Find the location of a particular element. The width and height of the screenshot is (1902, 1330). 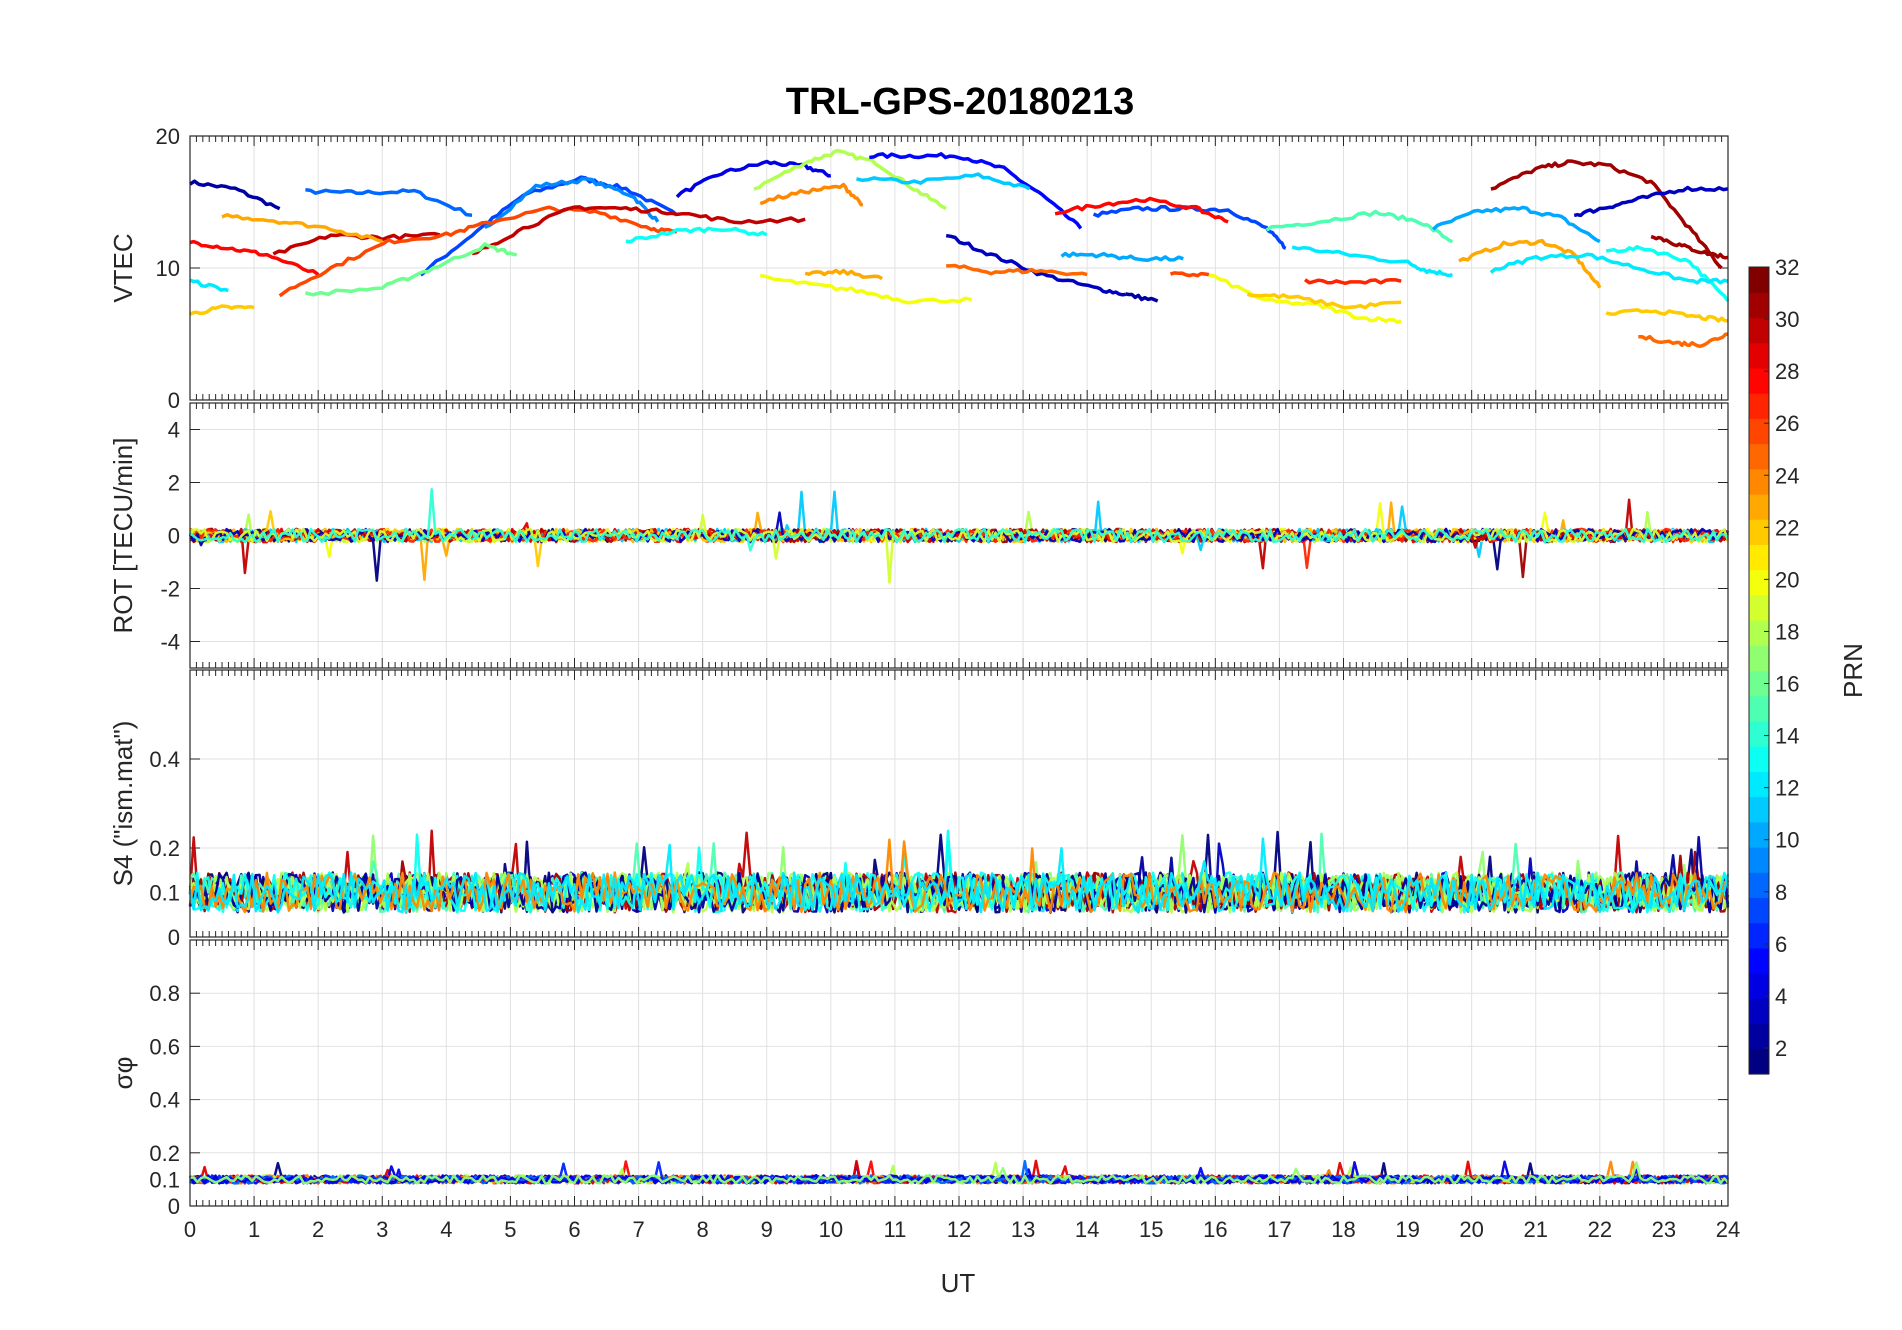

colorbar-frame is located at coordinates (1759, 670).